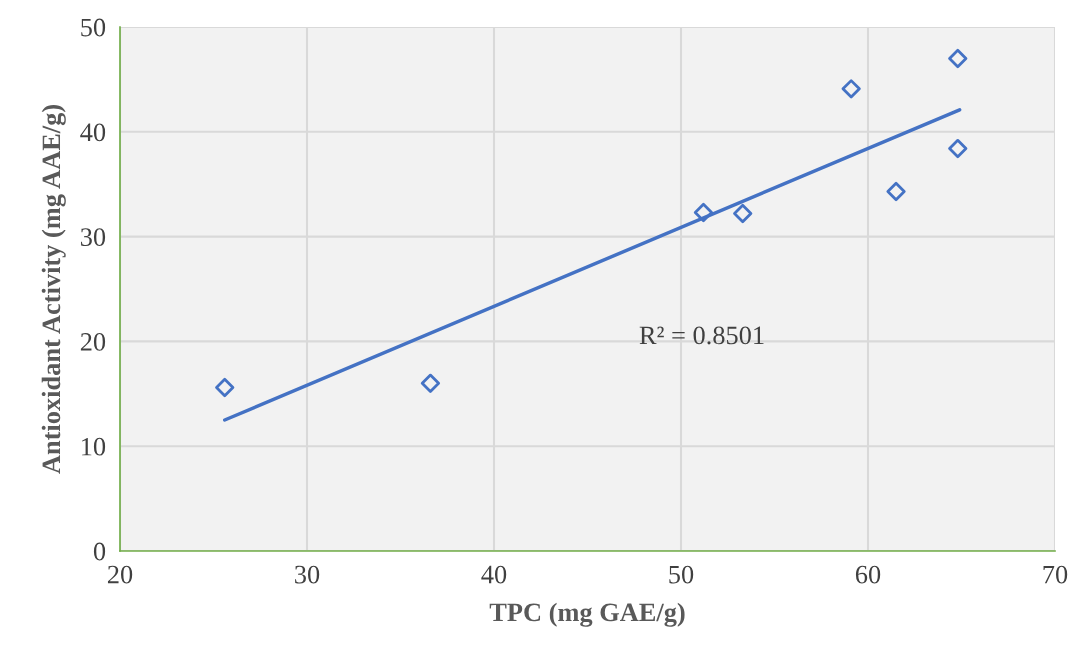 The width and height of the screenshot is (1072, 651). Describe the element at coordinates (53, 289) in the screenshot. I see `y-axis-title: Antioxidant Activity (mg AAE/g)` at that location.